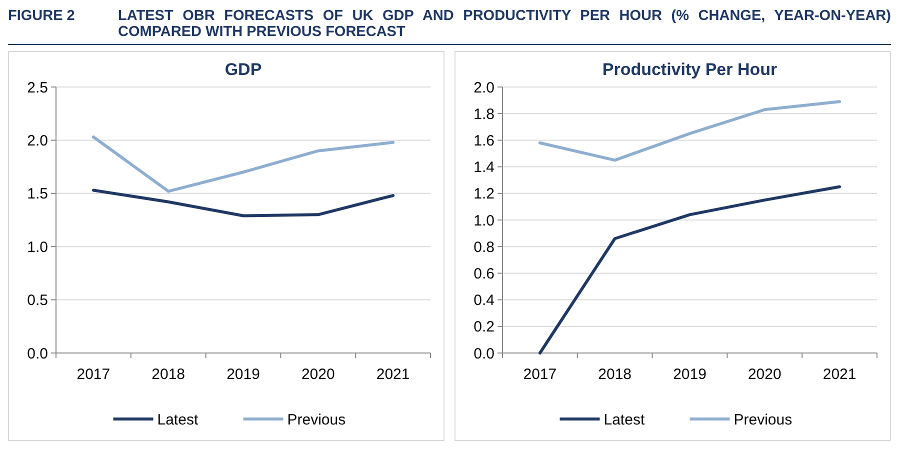 Image resolution: width=899 pixels, height=456 pixels. What do you see at coordinates (37, 87) in the screenshot?
I see `y-tick-label: 2.5` at bounding box center [37, 87].